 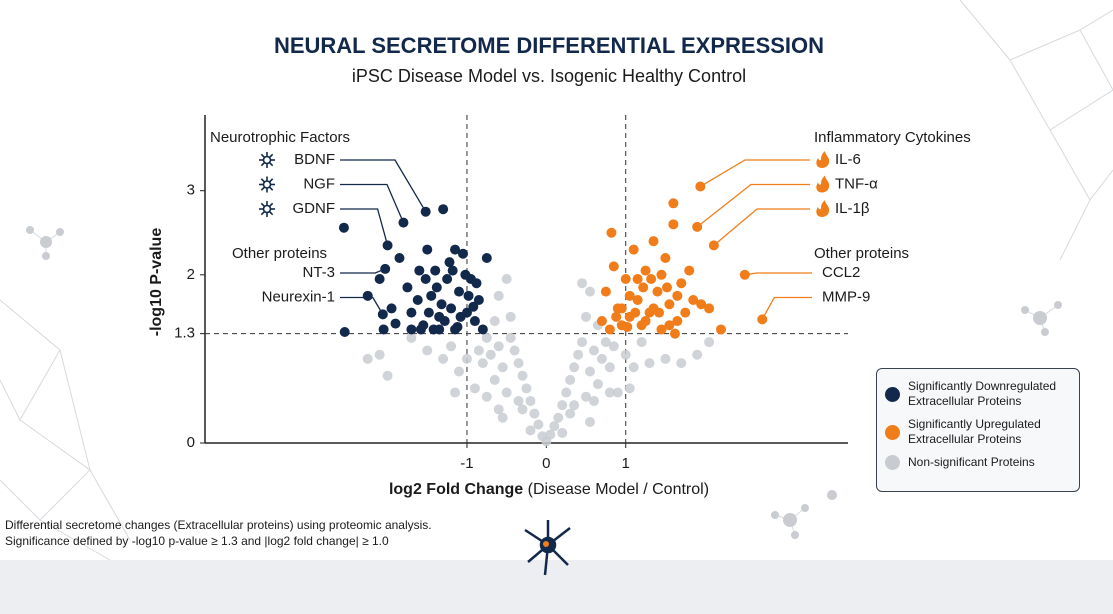 I want to click on neuron-icon, so click(x=547, y=548).